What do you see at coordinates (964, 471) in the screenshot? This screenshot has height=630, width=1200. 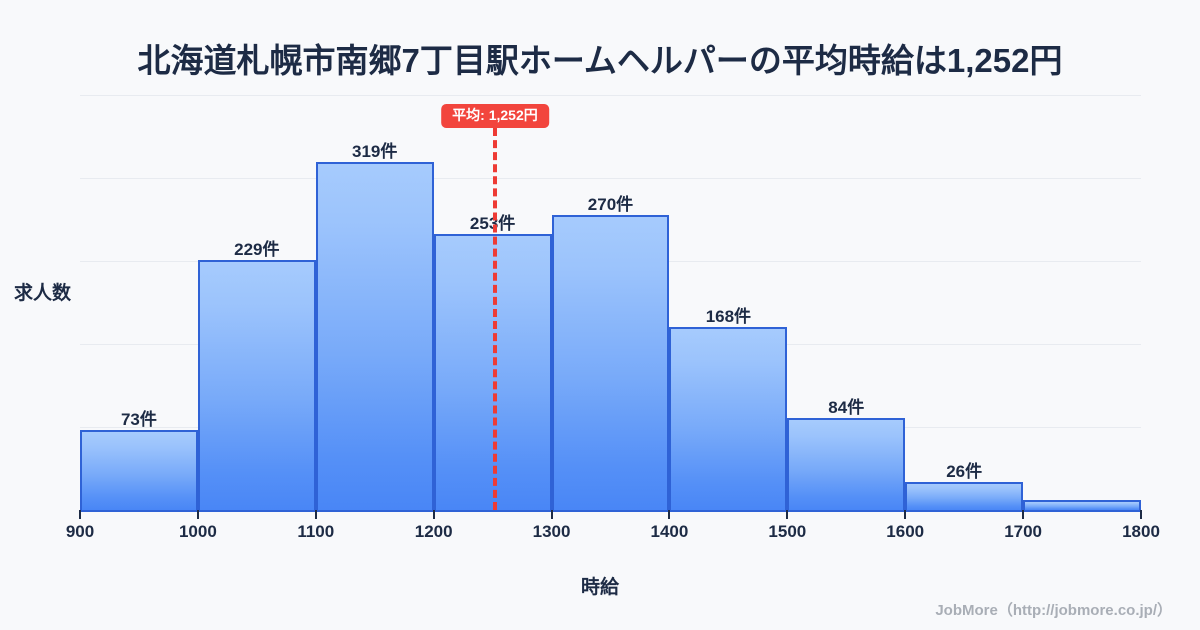 I see `bar-value-label: 26件` at bounding box center [964, 471].